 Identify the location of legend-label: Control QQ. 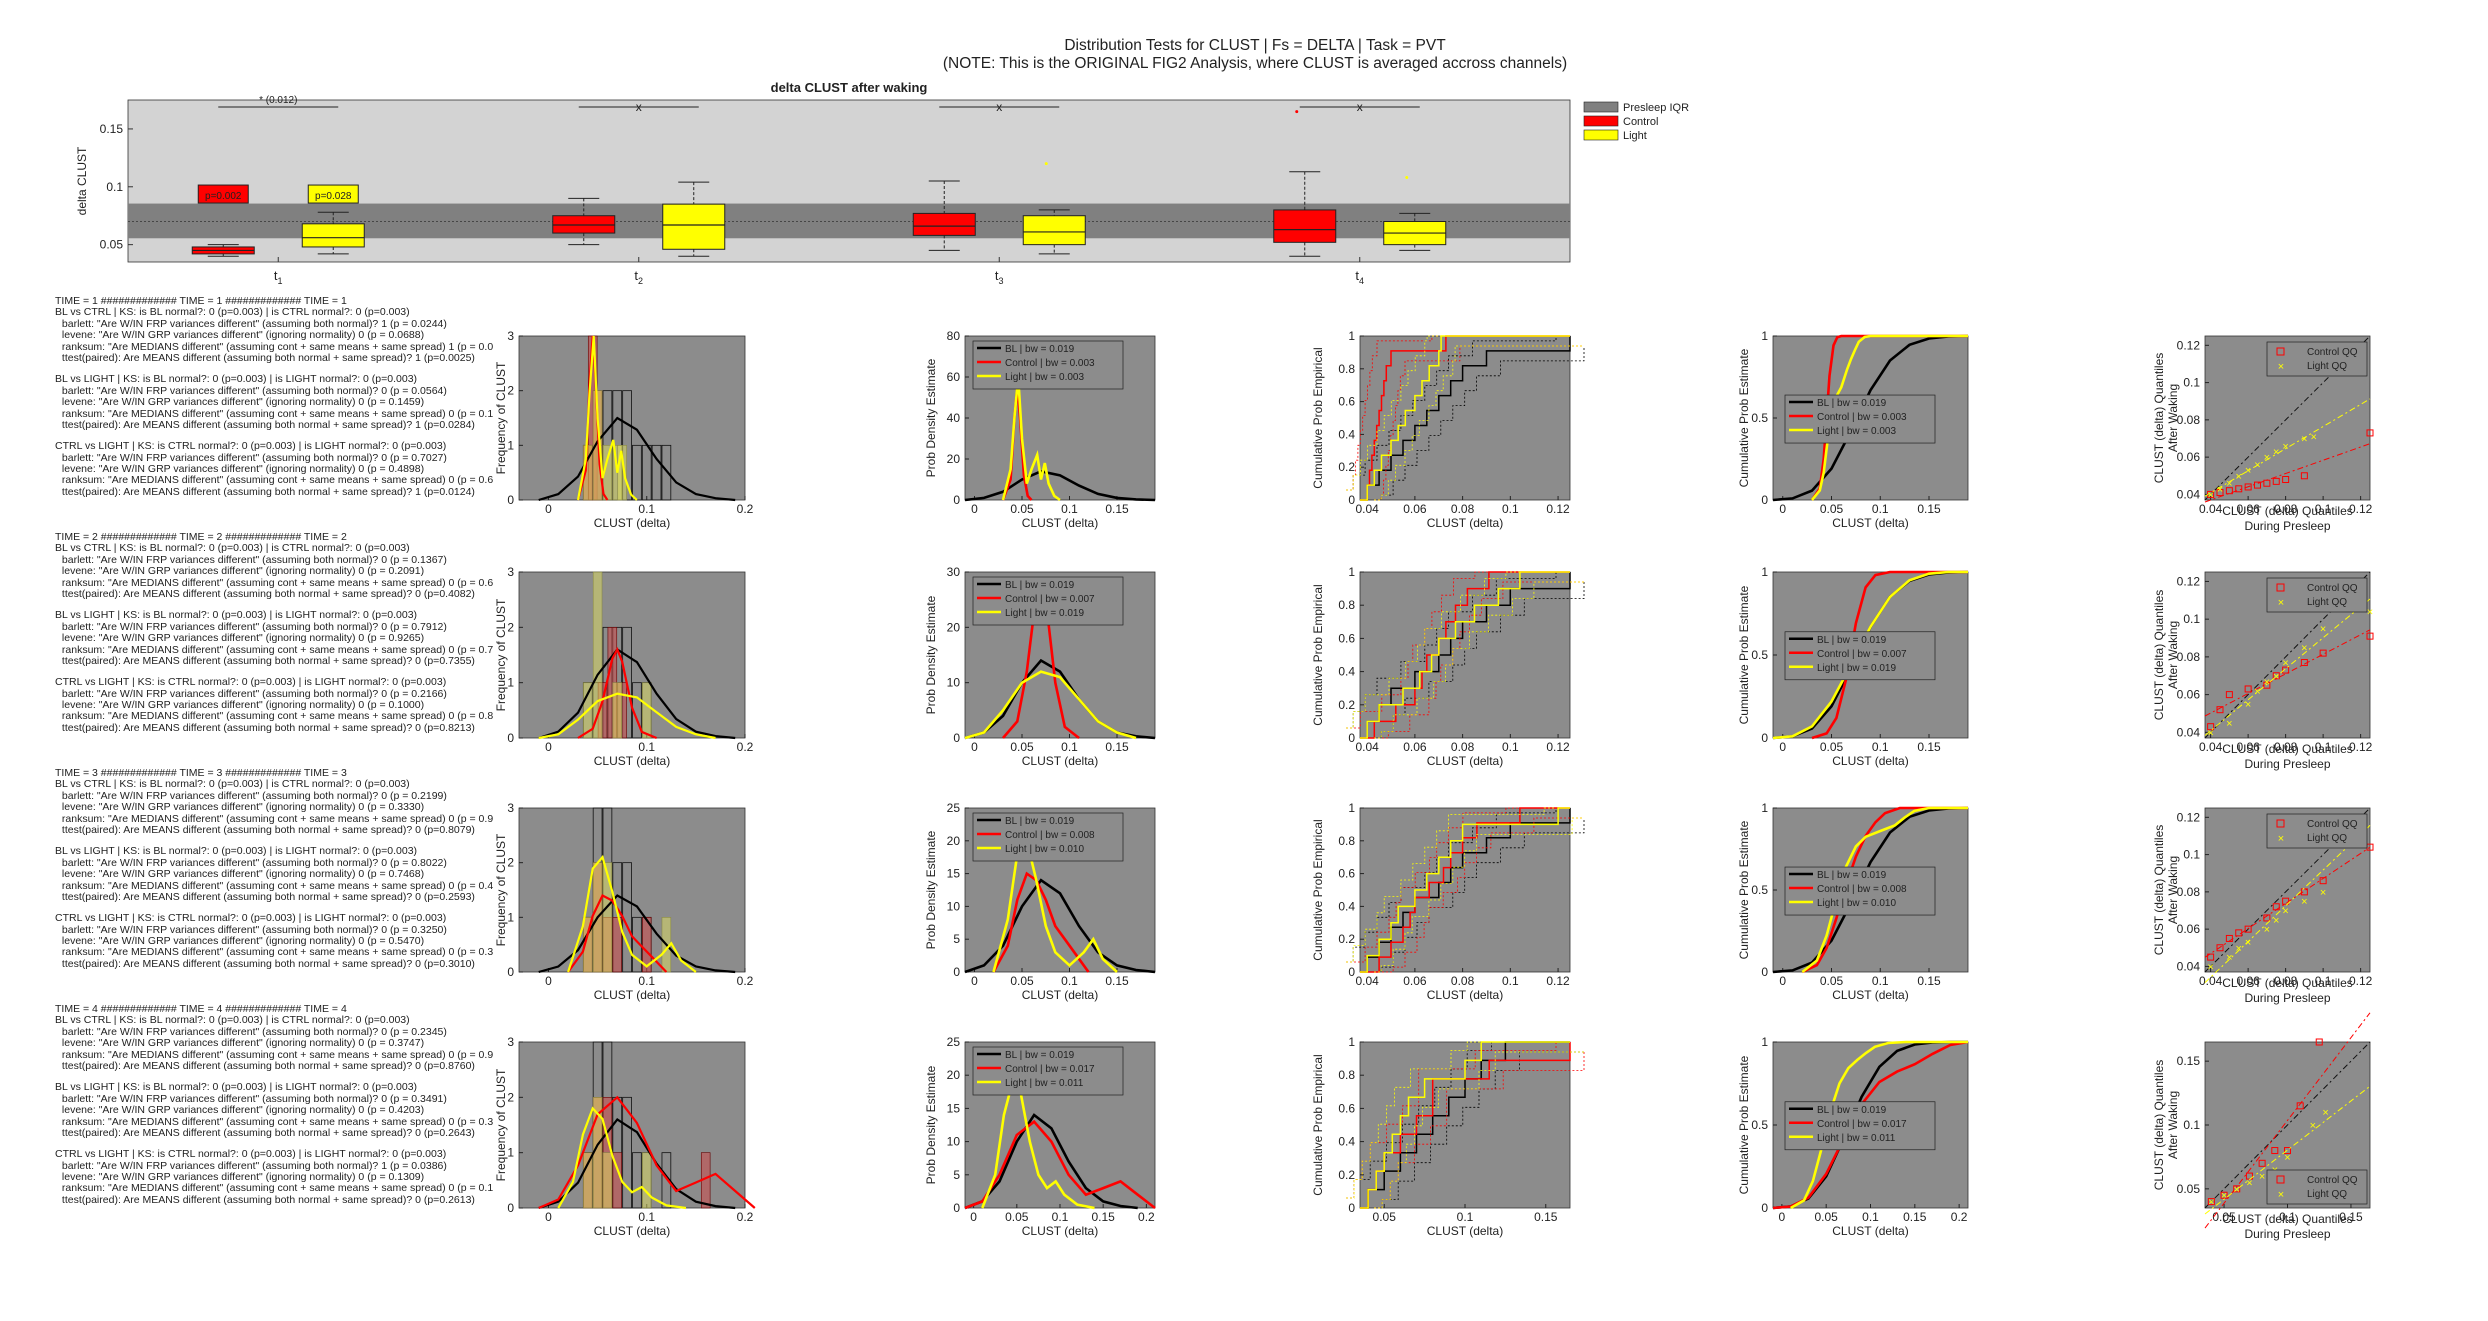
(2332, 588).